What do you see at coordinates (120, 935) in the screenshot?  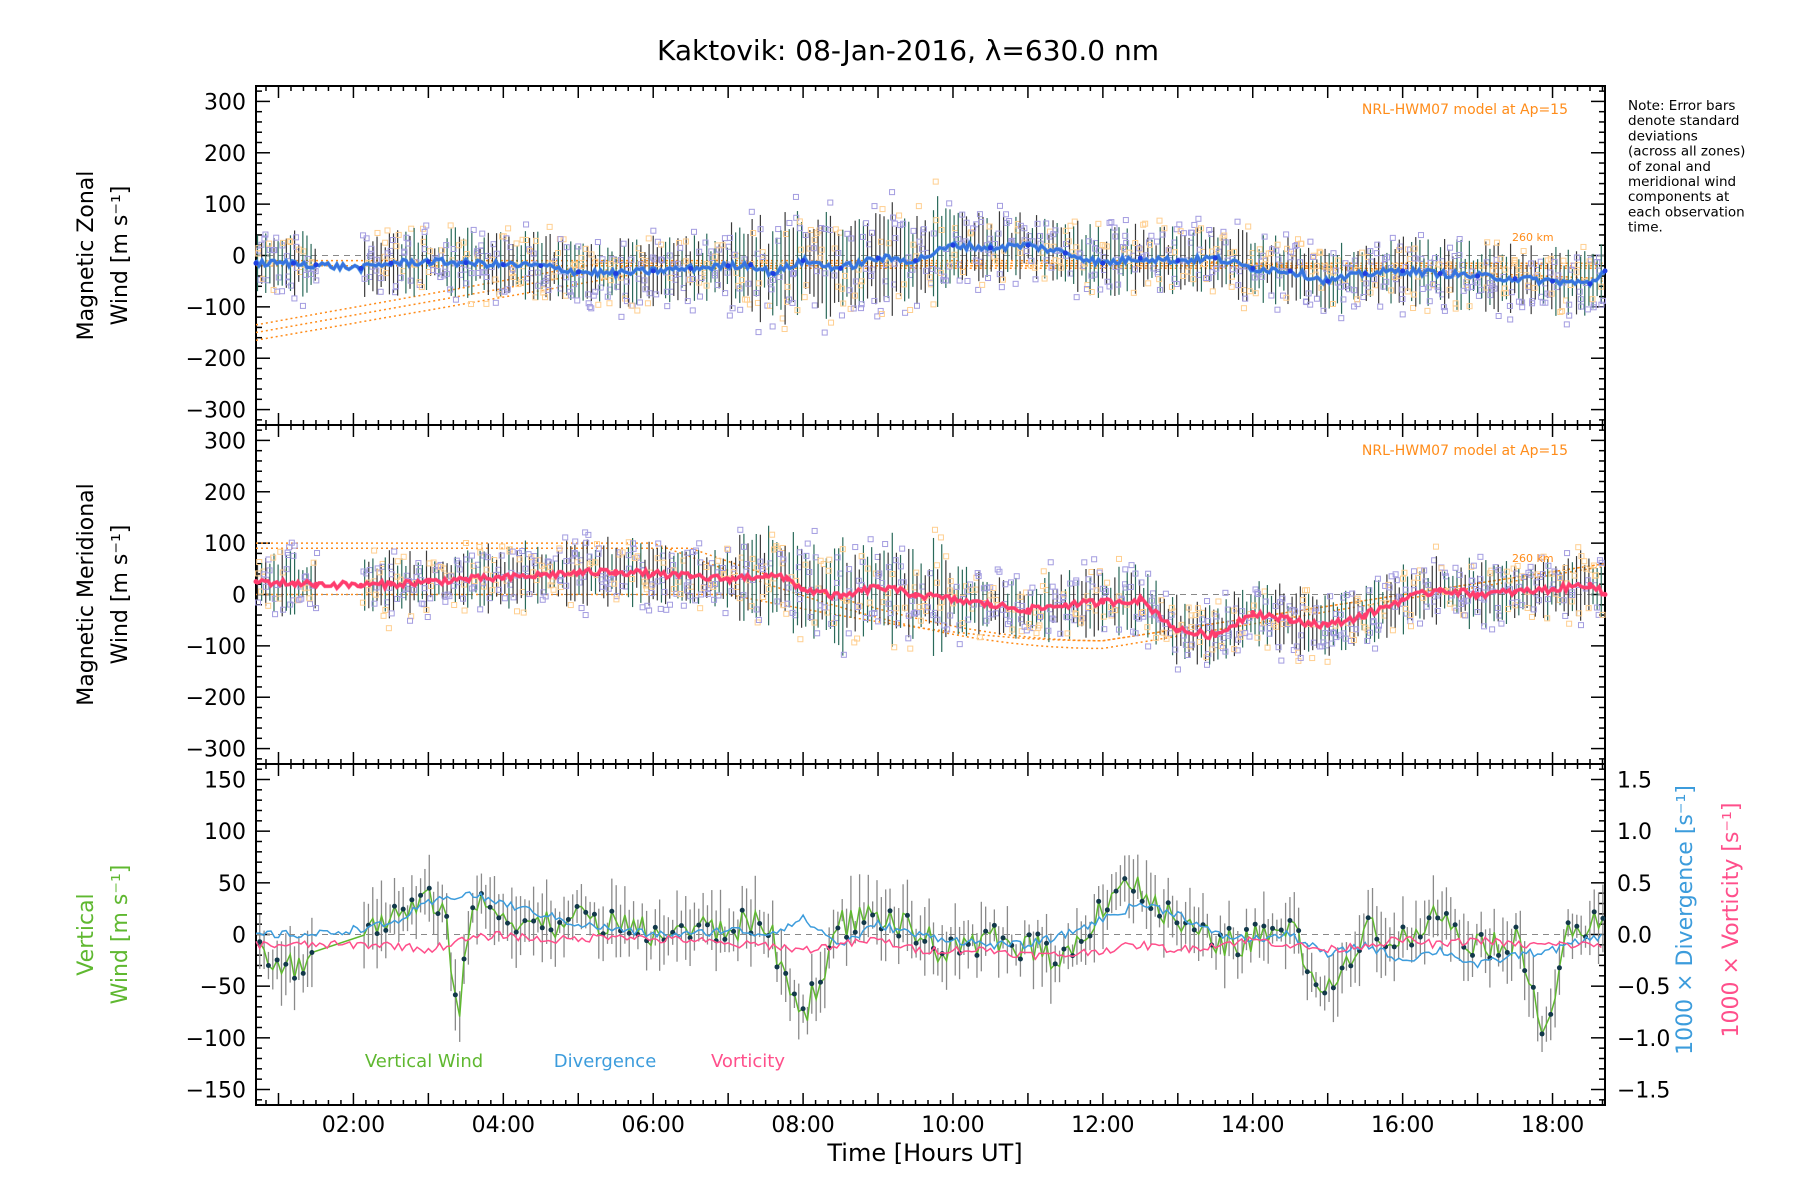 I see `y-axis-label: Wind [m s⁻¹]` at bounding box center [120, 935].